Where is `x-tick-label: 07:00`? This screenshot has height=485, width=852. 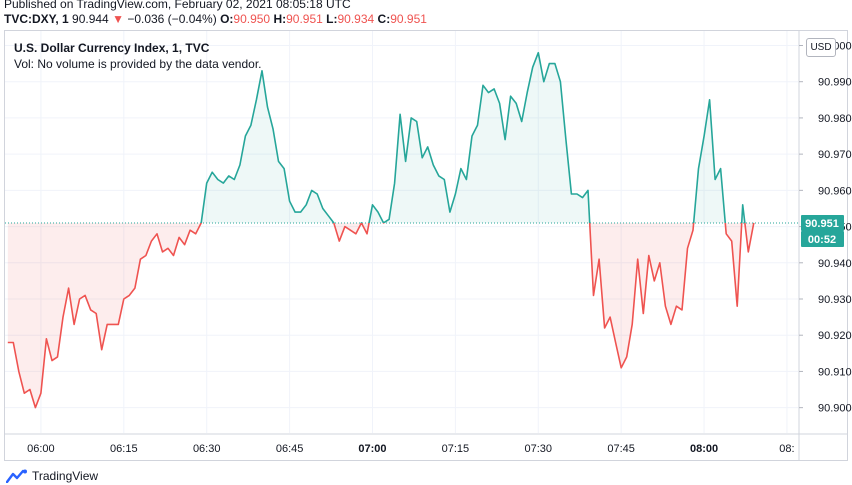
x-tick-label: 07:00 is located at coordinates (372, 449).